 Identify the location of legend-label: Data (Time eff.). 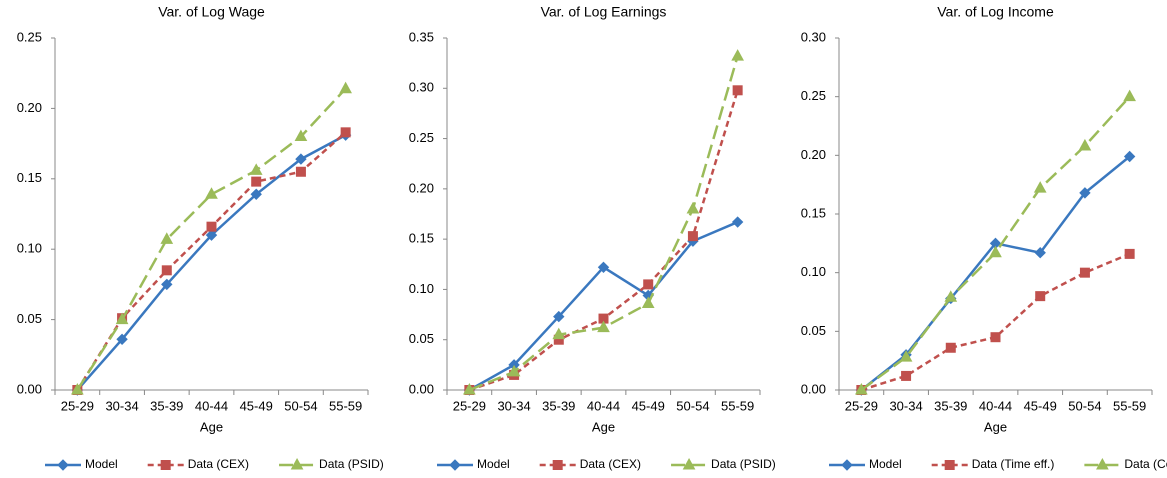
(1013, 464).